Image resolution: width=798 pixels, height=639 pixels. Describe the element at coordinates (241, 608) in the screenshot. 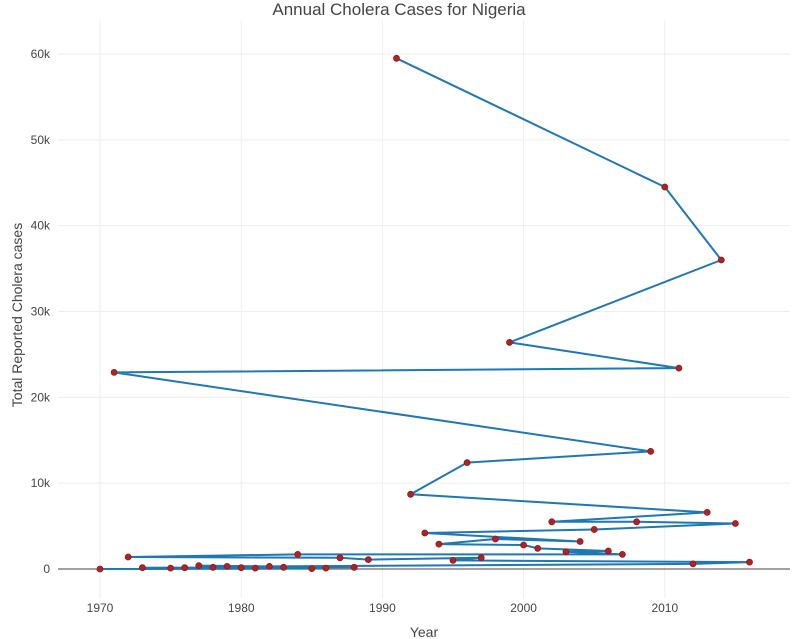

I see `x-tick-label: 1980` at that location.